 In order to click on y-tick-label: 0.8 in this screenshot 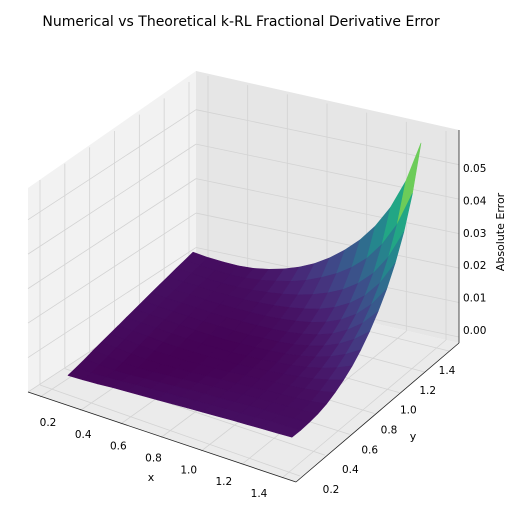, I will do `click(389, 431)`.